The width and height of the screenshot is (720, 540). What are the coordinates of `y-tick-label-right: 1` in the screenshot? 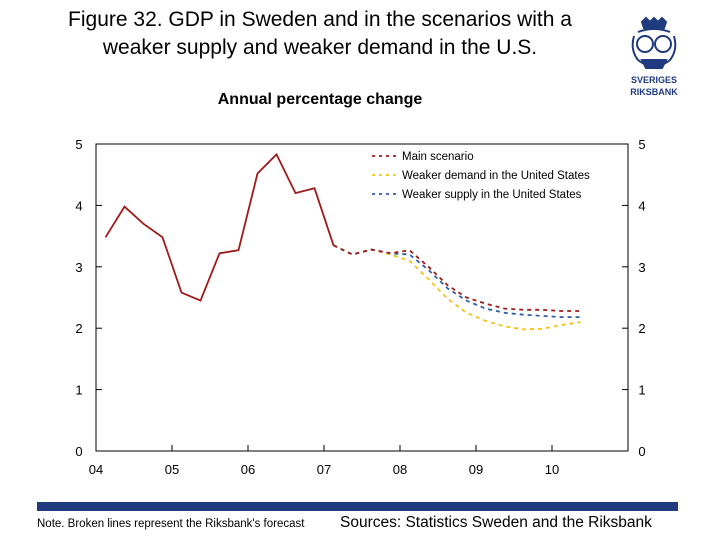 It's located at (641, 390).